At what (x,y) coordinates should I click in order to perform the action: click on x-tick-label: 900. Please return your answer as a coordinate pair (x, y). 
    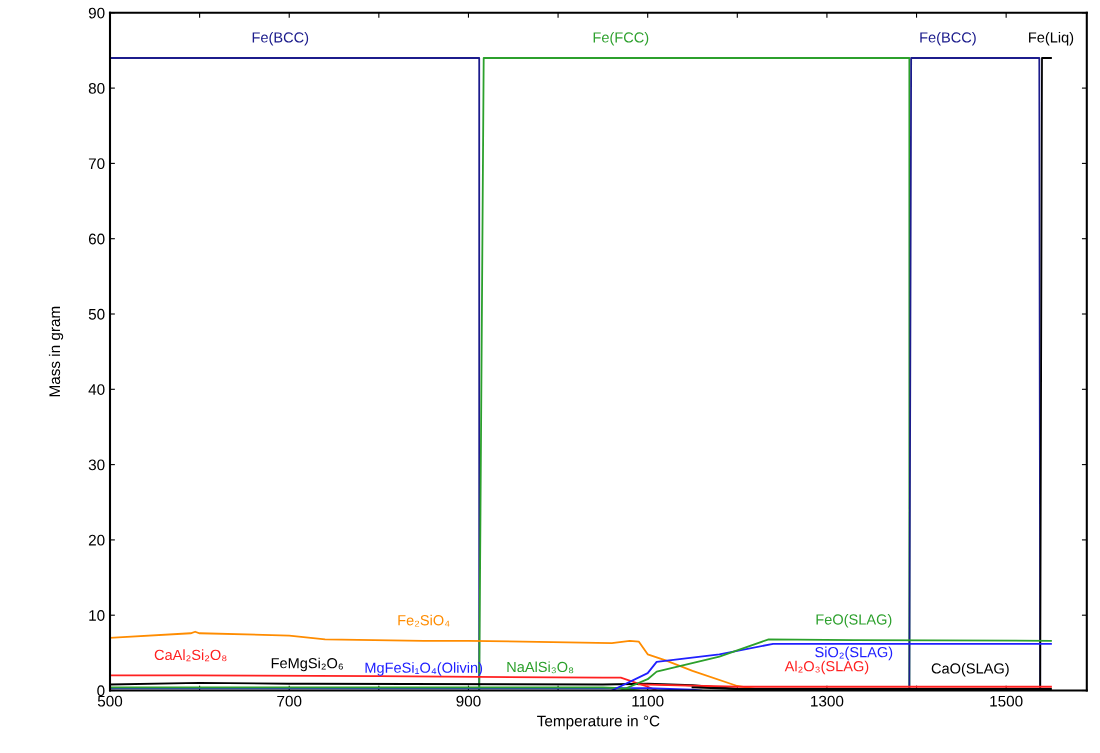
    Looking at the image, I should click on (468, 701).